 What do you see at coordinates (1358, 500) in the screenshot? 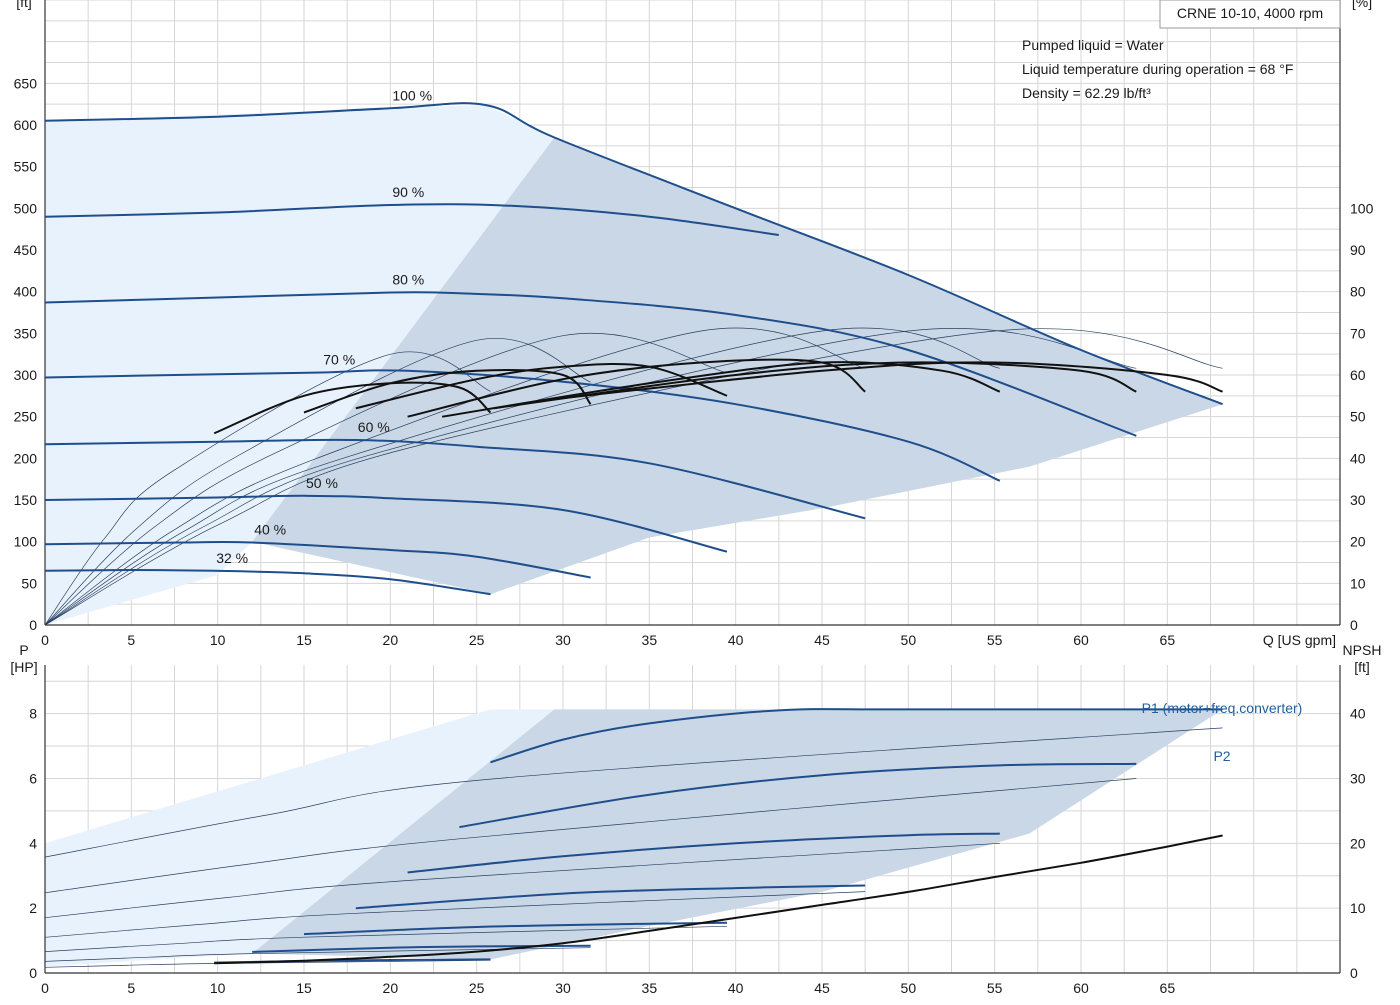
I see `y-right-tick-label: 30` at bounding box center [1358, 500].